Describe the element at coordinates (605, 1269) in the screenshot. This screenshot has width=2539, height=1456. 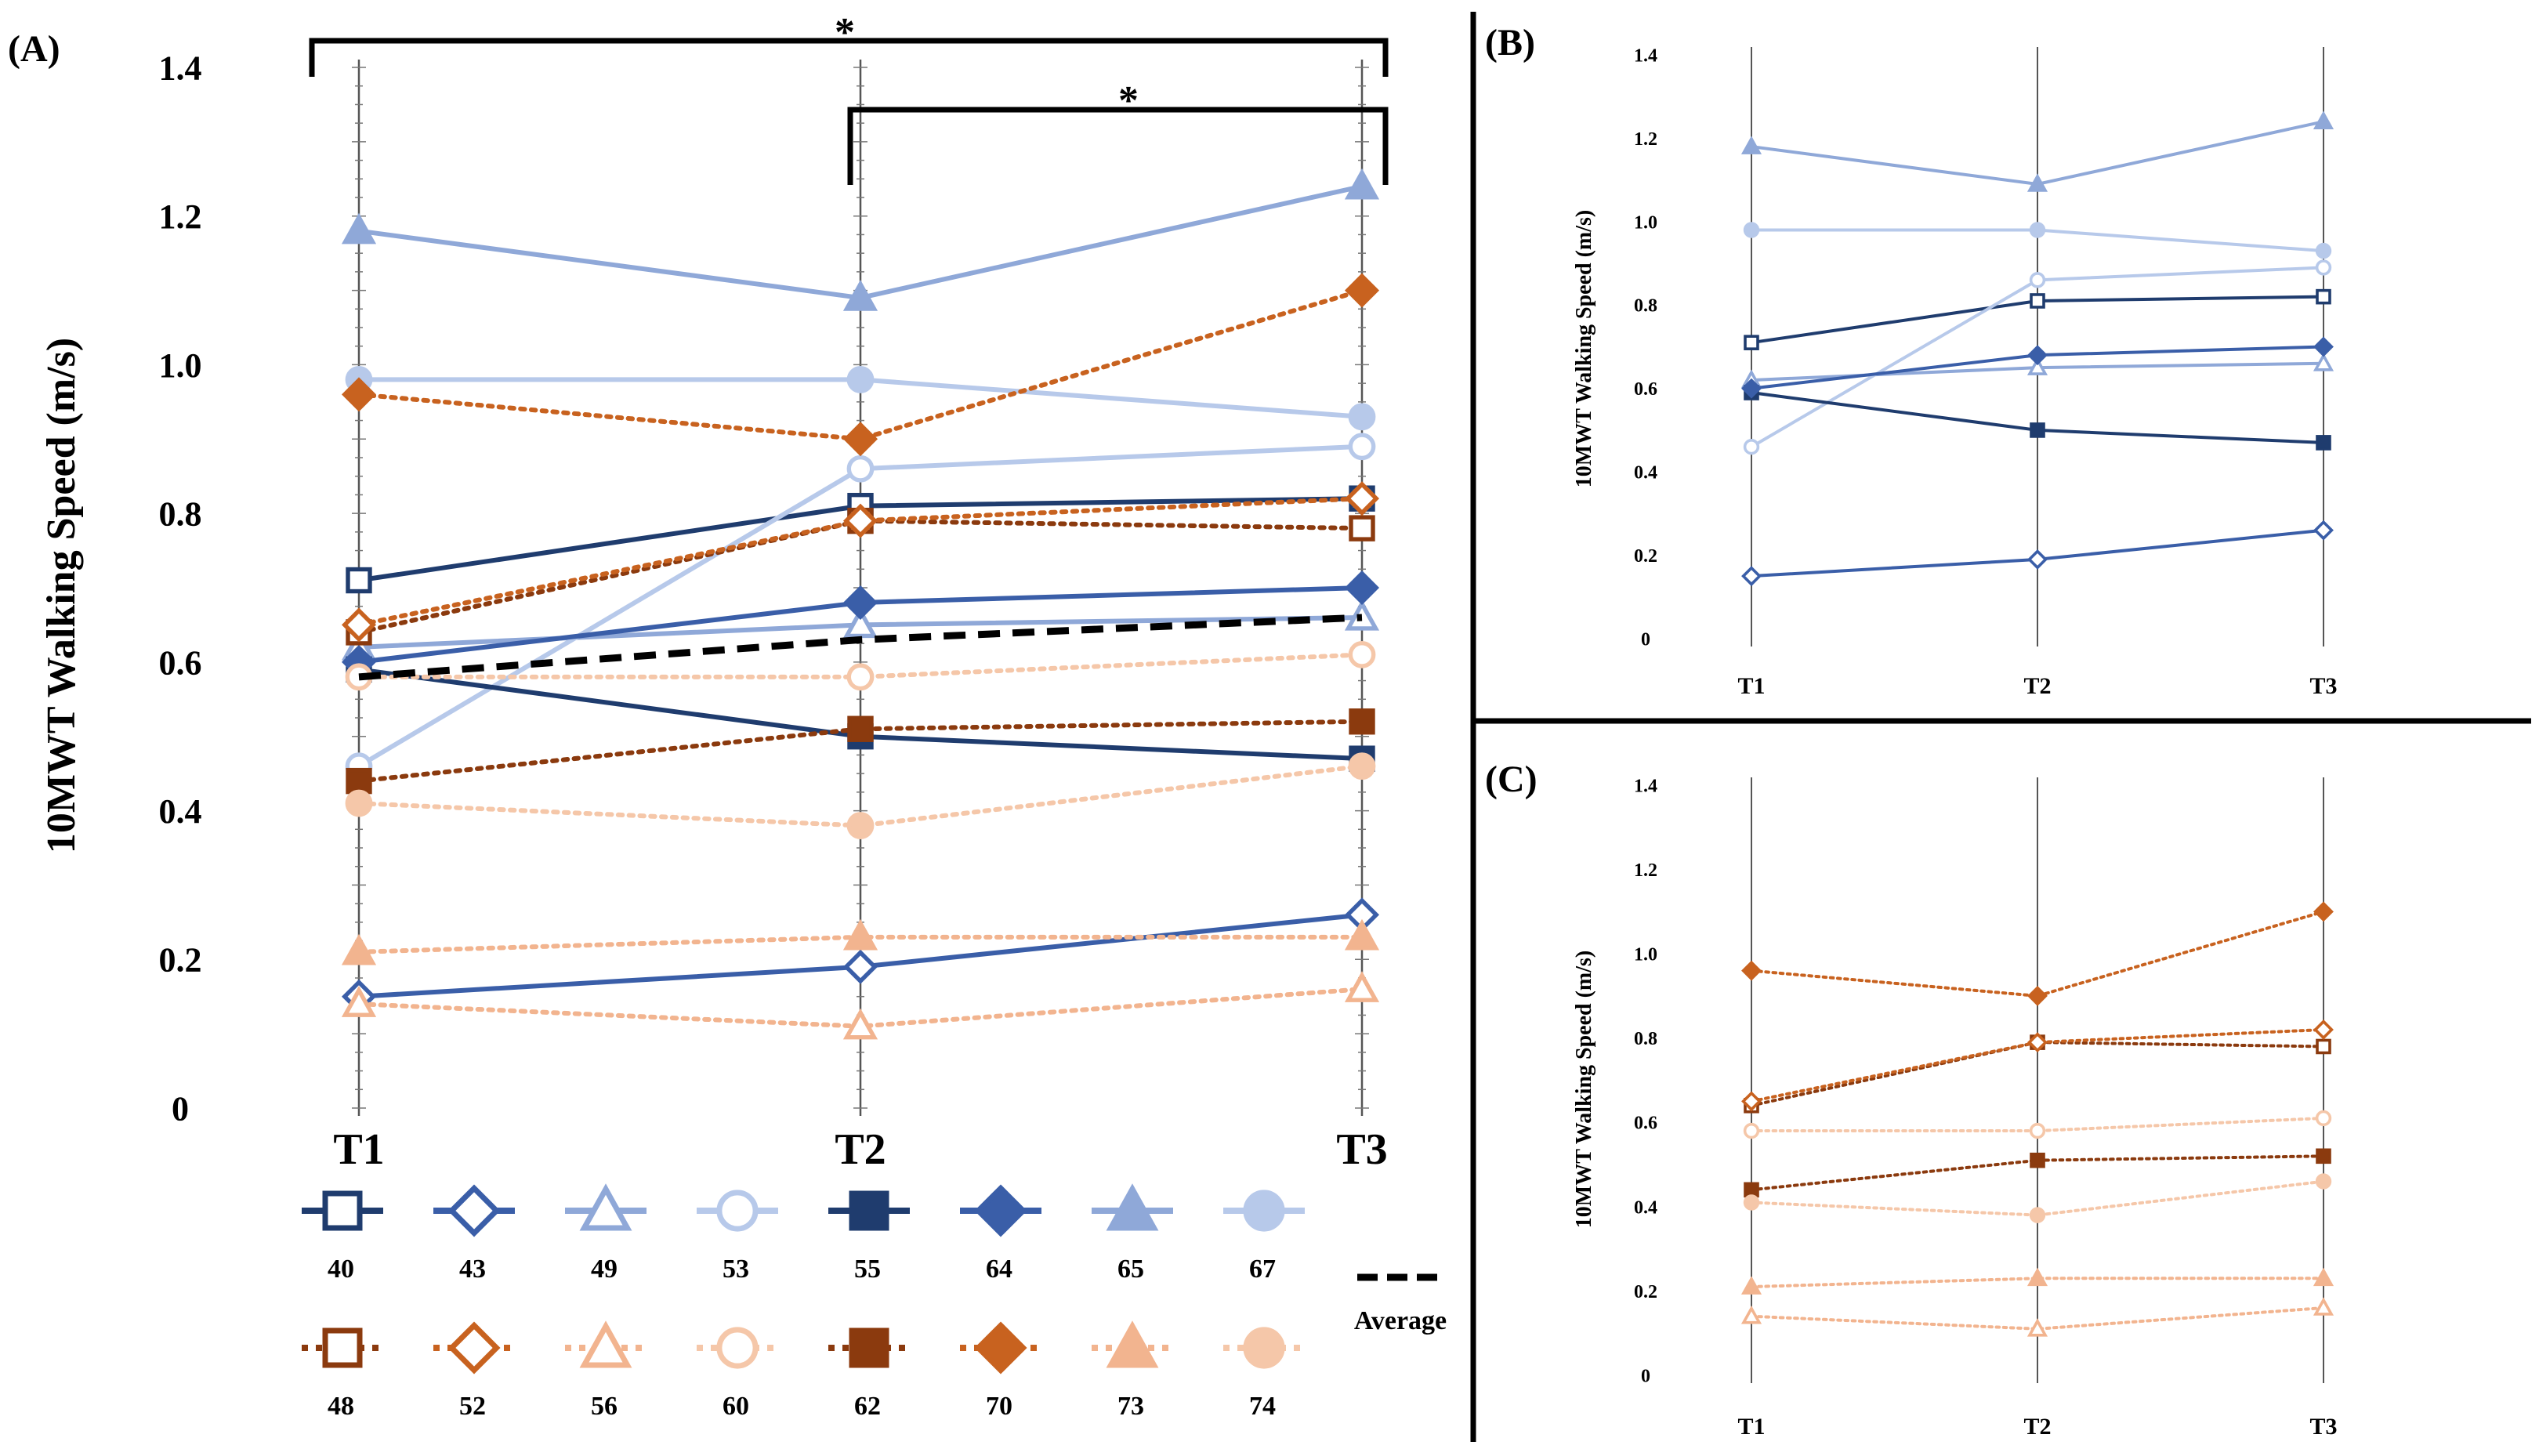
I see `legend-label-49: 49` at that location.